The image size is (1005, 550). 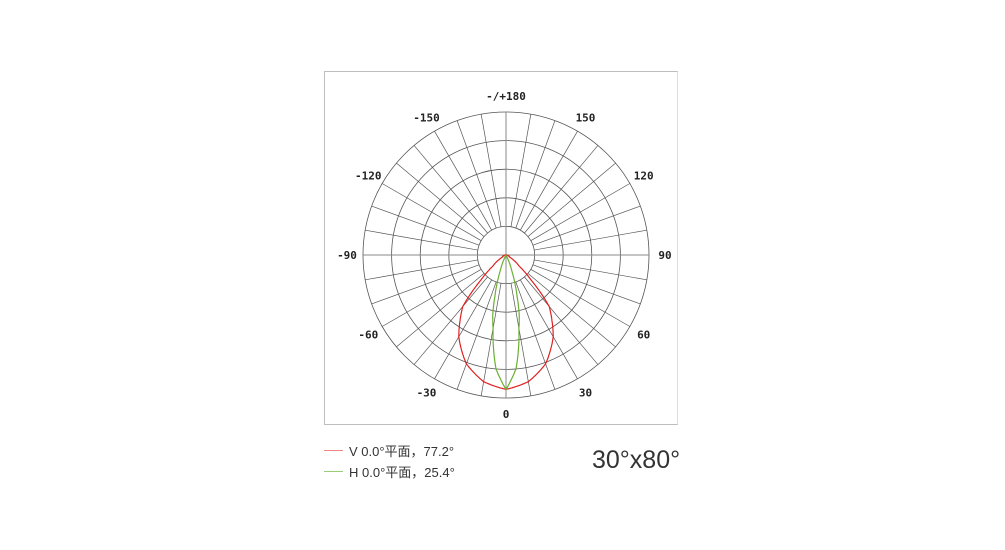 What do you see at coordinates (644, 176) in the screenshot?
I see `angle-tick-label: 120` at bounding box center [644, 176].